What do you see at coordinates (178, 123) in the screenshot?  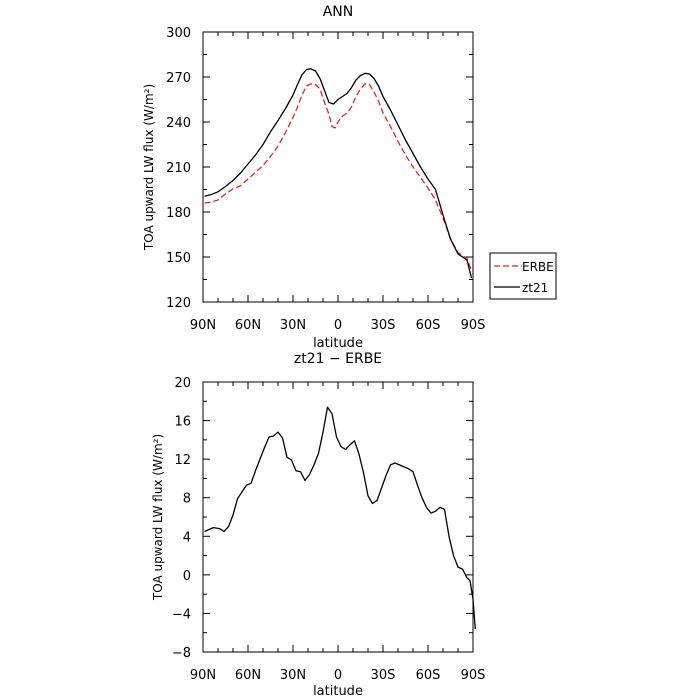 I see `top-chart-y-tick-label: 240` at bounding box center [178, 123].